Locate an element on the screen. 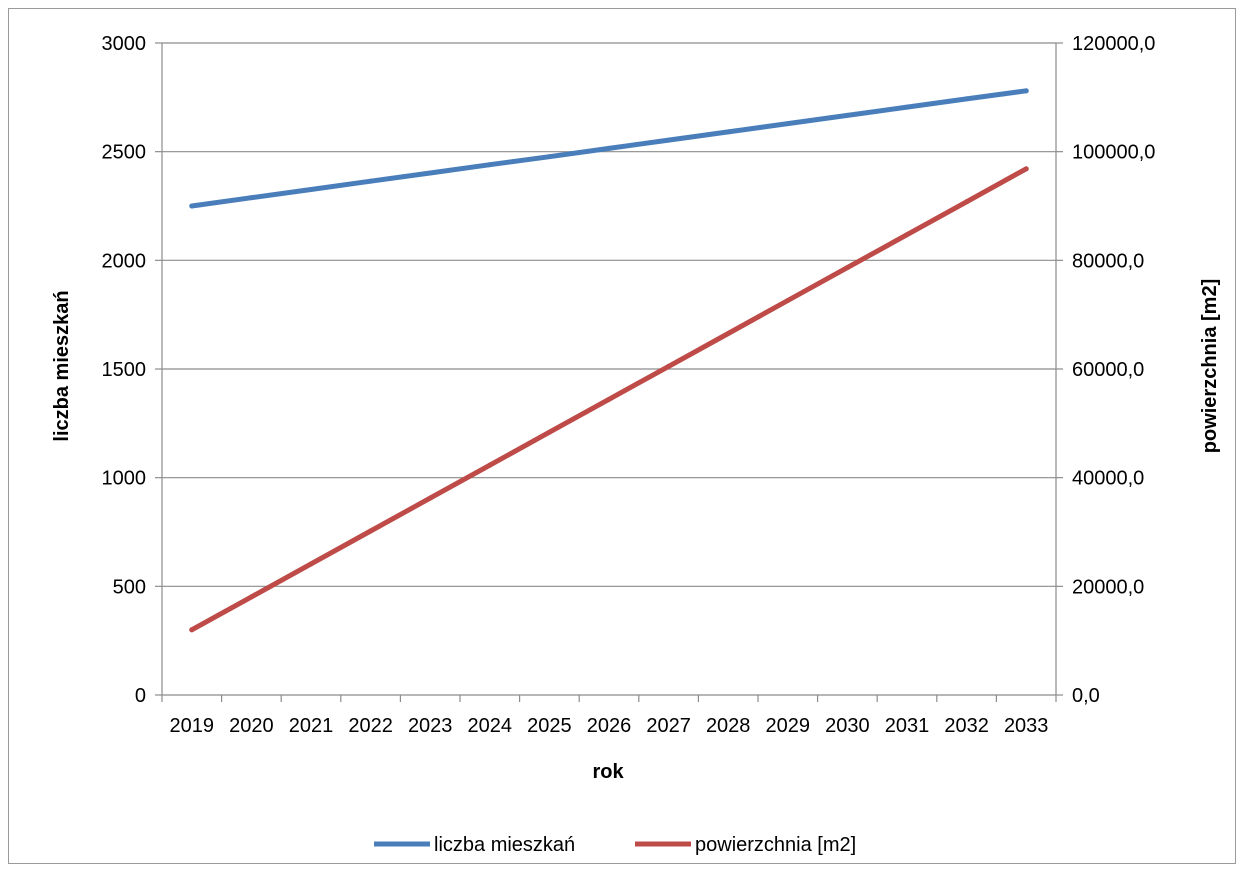 The width and height of the screenshot is (1246, 876). x-tick-label: 2020 is located at coordinates (251, 726).